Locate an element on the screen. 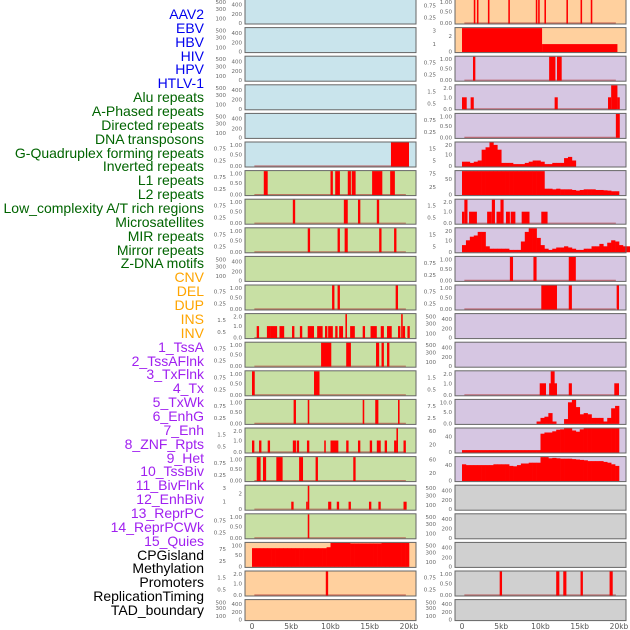 The image size is (630, 630). track-row: 0.0 2.5 5.0 7.5 10.0 is located at coordinates (527, 412).